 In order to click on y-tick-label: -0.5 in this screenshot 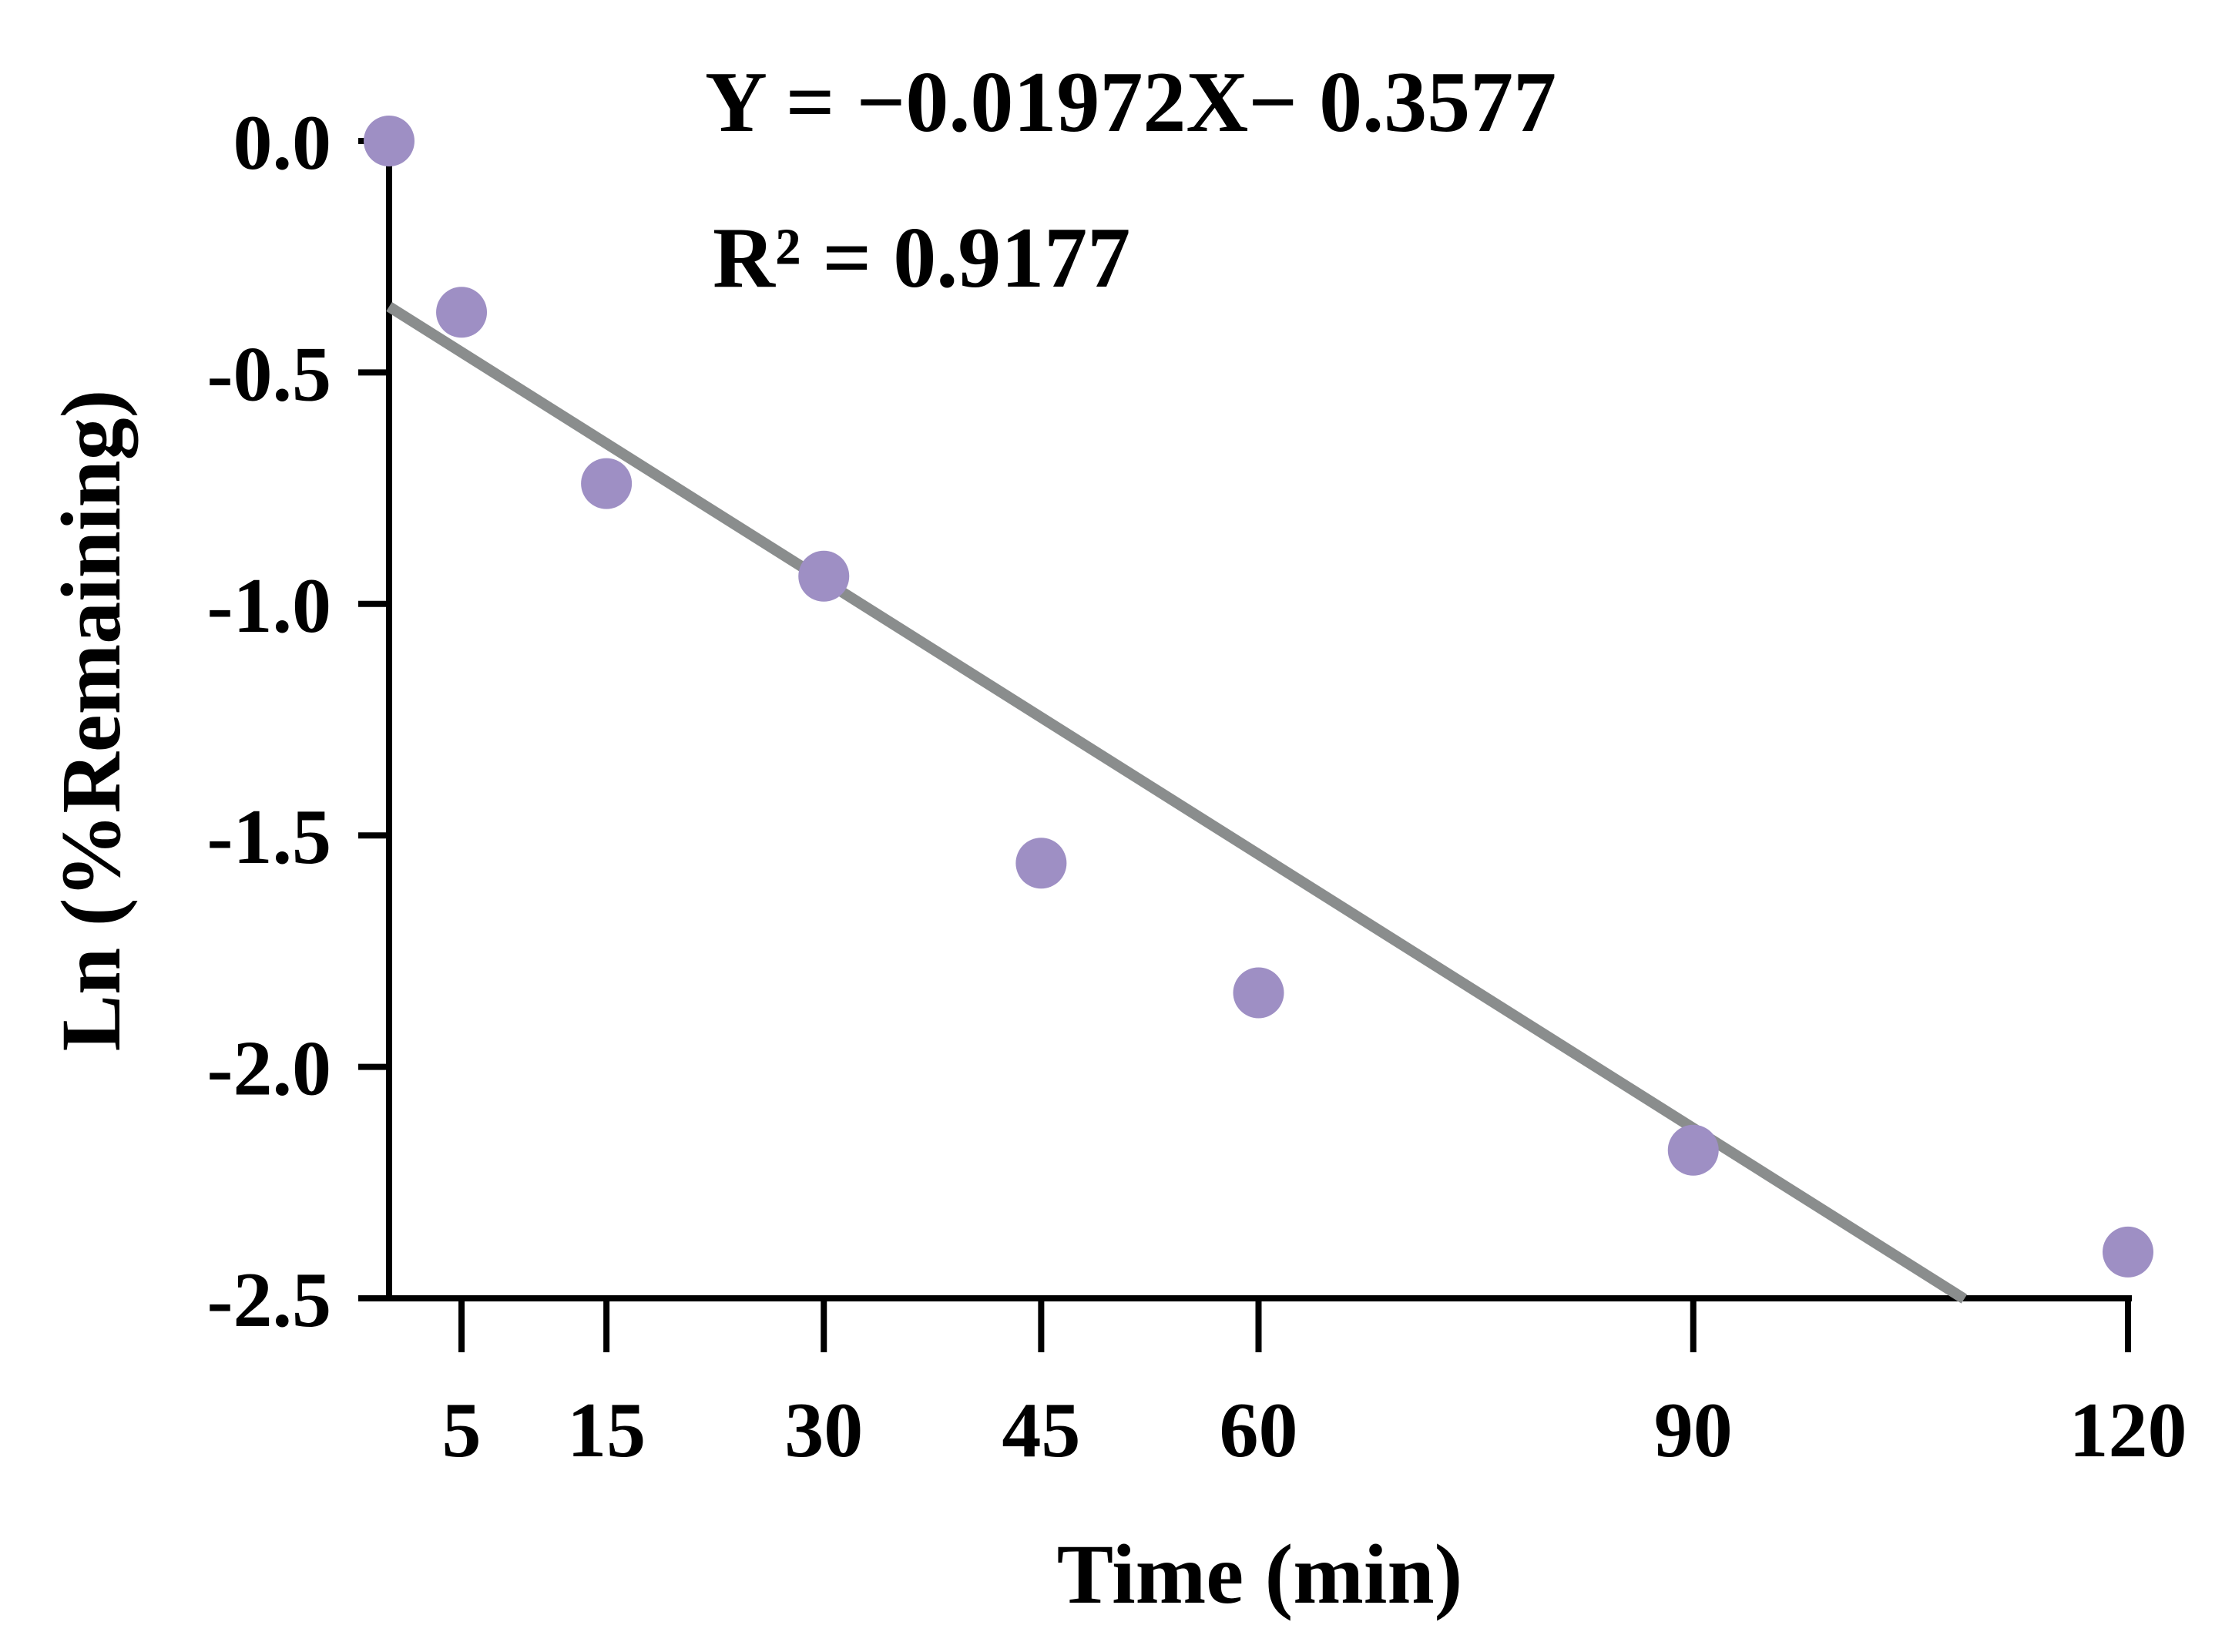, I will do `click(269, 374)`.